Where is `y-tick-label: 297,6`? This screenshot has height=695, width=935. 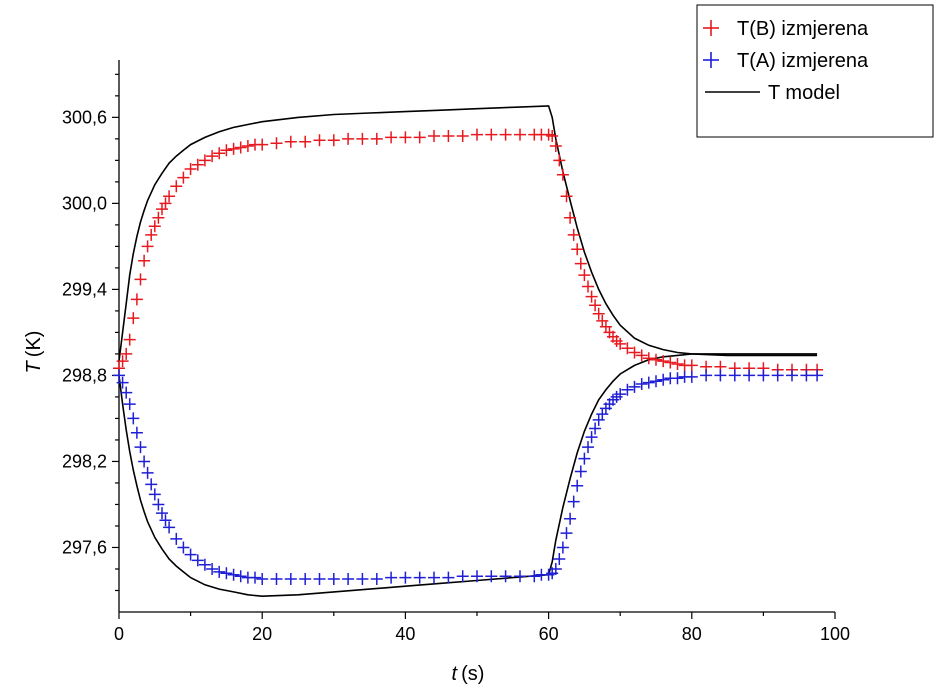
y-tick-label: 297,6 is located at coordinates (84, 547).